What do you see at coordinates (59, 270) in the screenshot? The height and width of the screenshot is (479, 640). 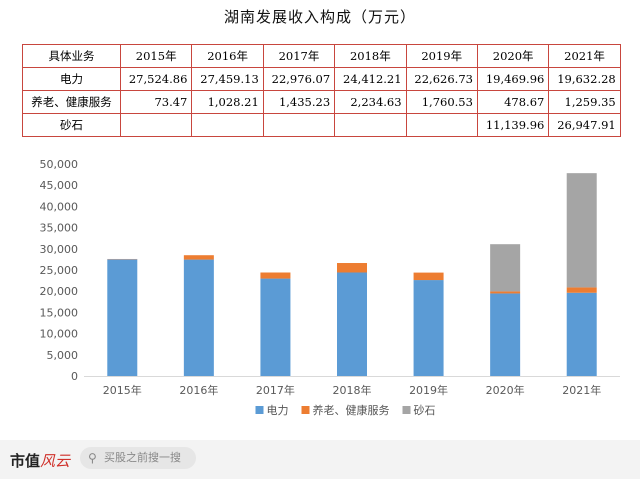 I see `y-tick-label: 25,000` at bounding box center [59, 270].